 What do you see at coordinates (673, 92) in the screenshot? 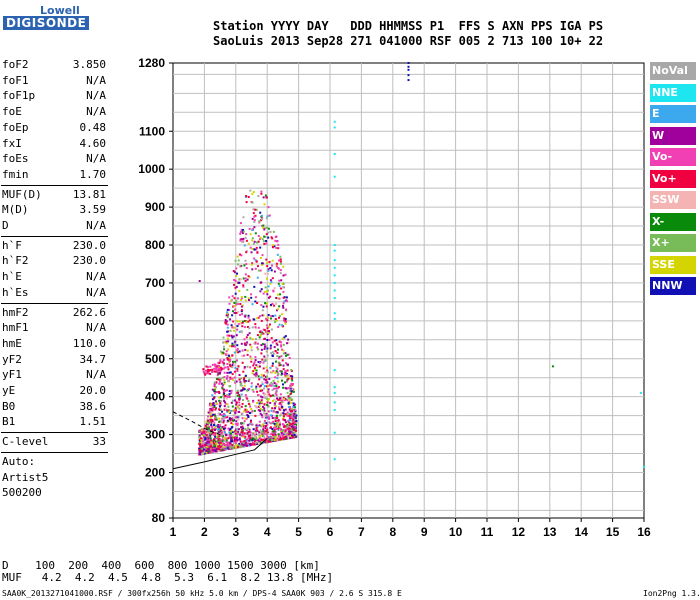
I see `legend-item-nne: NNE` at bounding box center [673, 92].